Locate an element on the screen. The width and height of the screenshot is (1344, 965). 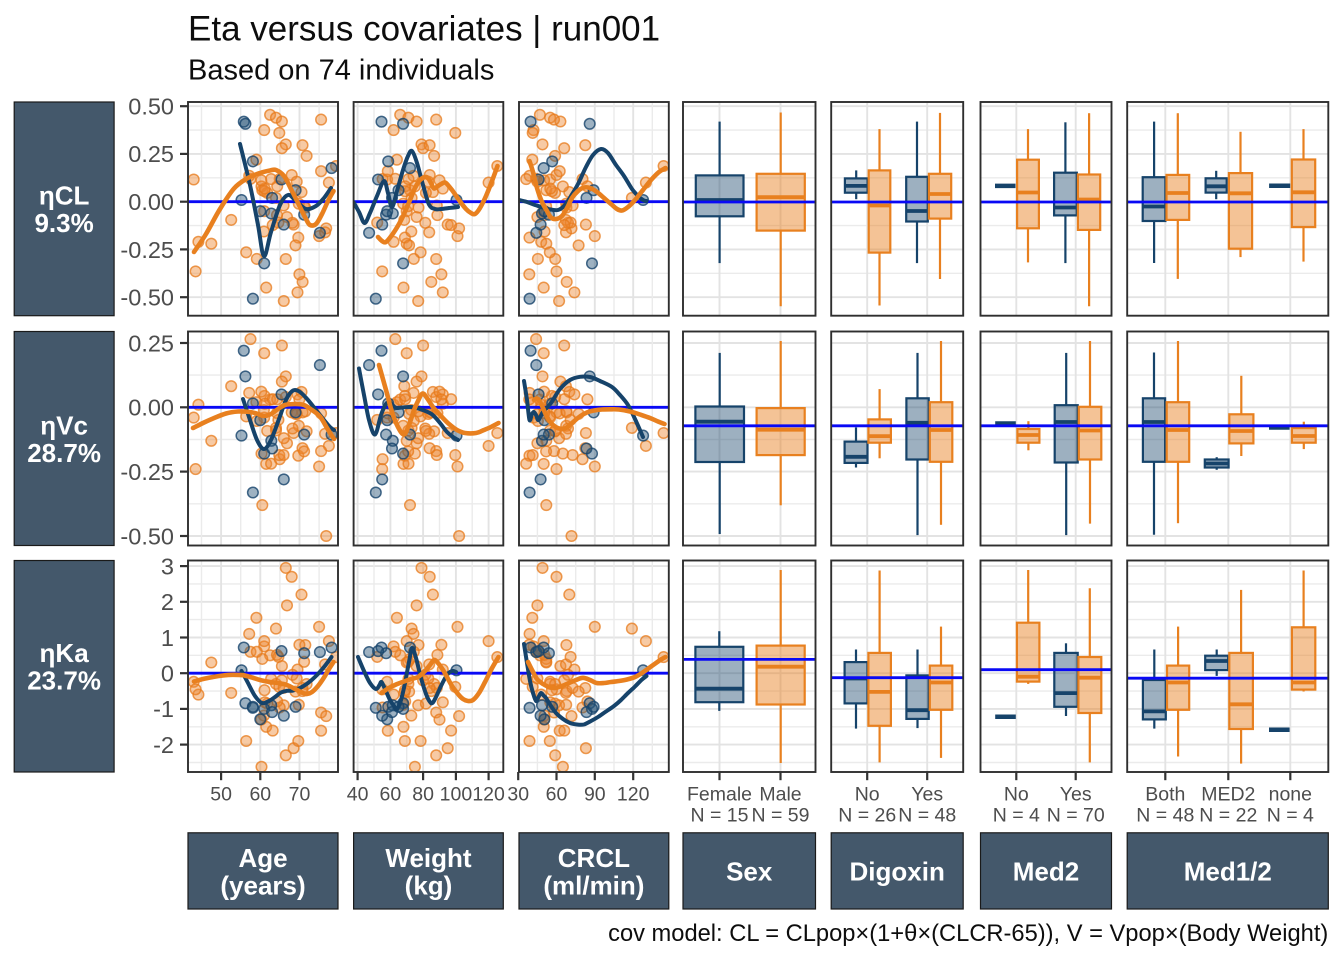
svg-text: ηVc is located at coordinates (64, 425).